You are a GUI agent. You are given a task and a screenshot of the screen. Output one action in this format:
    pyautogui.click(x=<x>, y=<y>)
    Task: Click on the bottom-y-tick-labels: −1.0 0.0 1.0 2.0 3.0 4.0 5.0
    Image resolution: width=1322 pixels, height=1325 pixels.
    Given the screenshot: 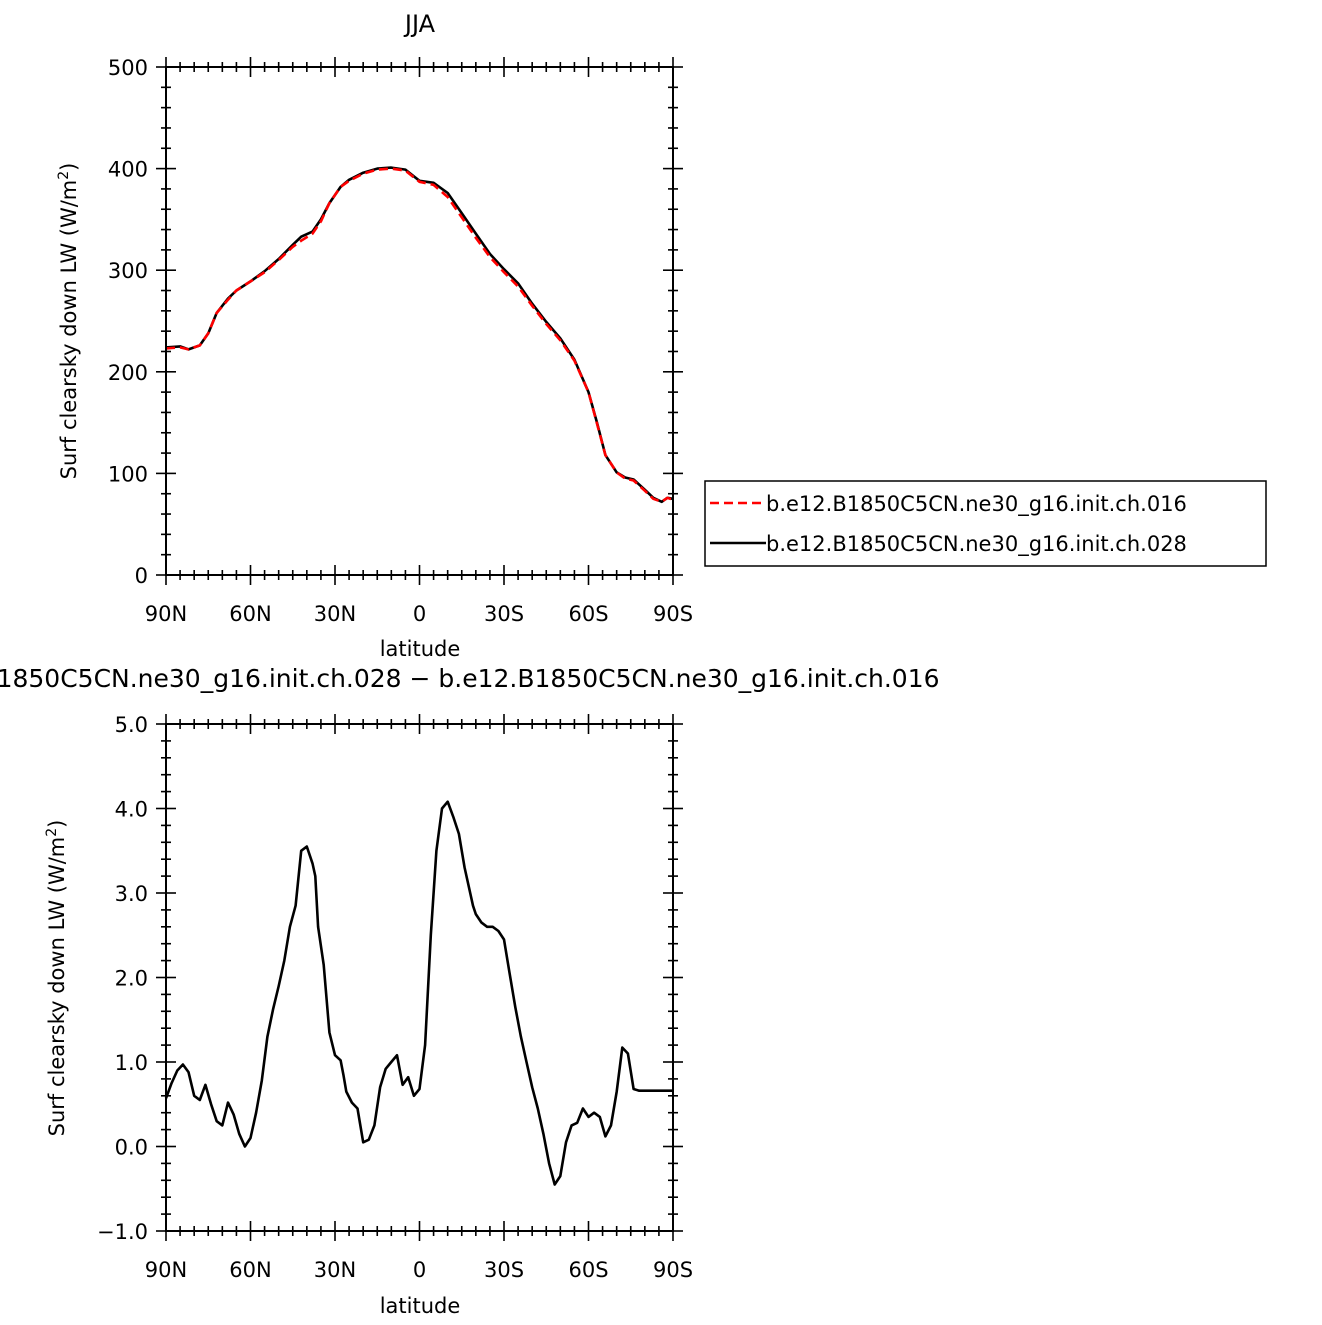 What is the action you would take?
    pyautogui.click(x=122, y=978)
    